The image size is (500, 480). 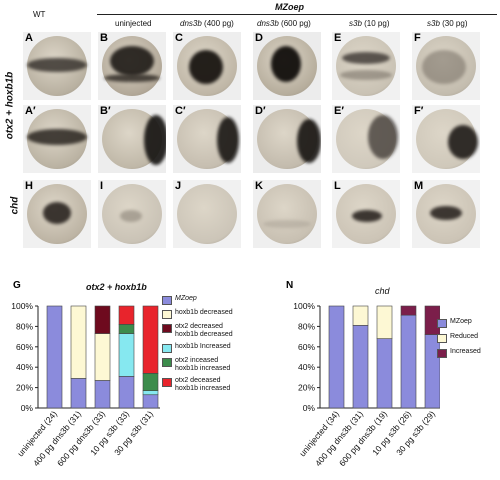 I want to click on embryo-panel-row3-4: L, so click(x=366, y=214).